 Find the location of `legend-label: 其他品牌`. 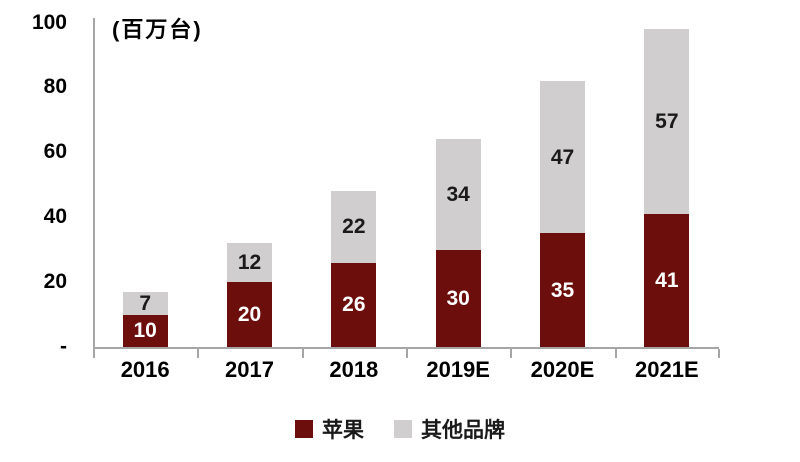

legend-label: 其他品牌 is located at coordinates (463, 430).